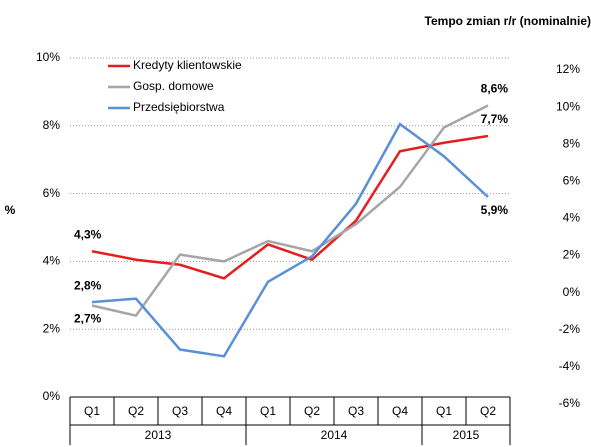 This screenshot has width=591, height=447. Describe the element at coordinates (568, 106) in the screenshot. I see `y2-tick-label: 10%` at that location.